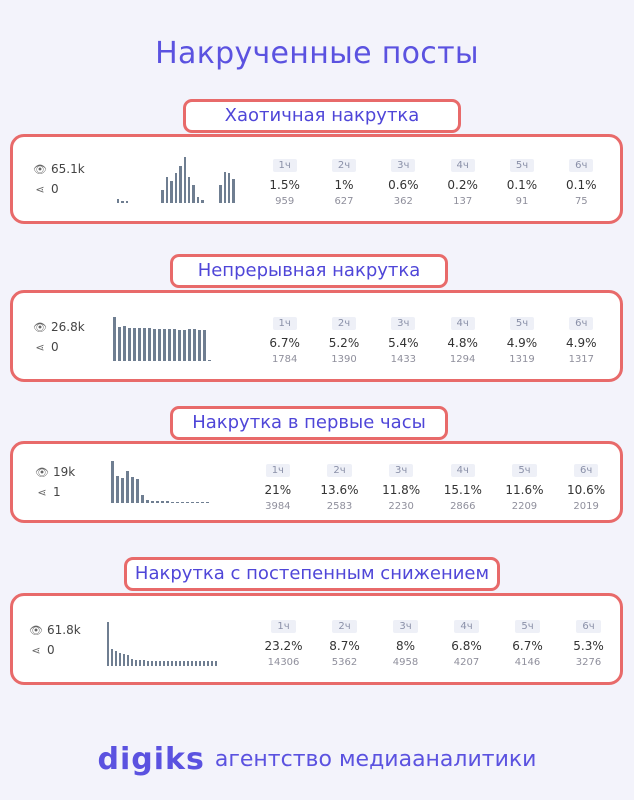  Describe the element at coordinates (466, 646) in the screenshot. I see `hour-percent: 6.8%` at that location.